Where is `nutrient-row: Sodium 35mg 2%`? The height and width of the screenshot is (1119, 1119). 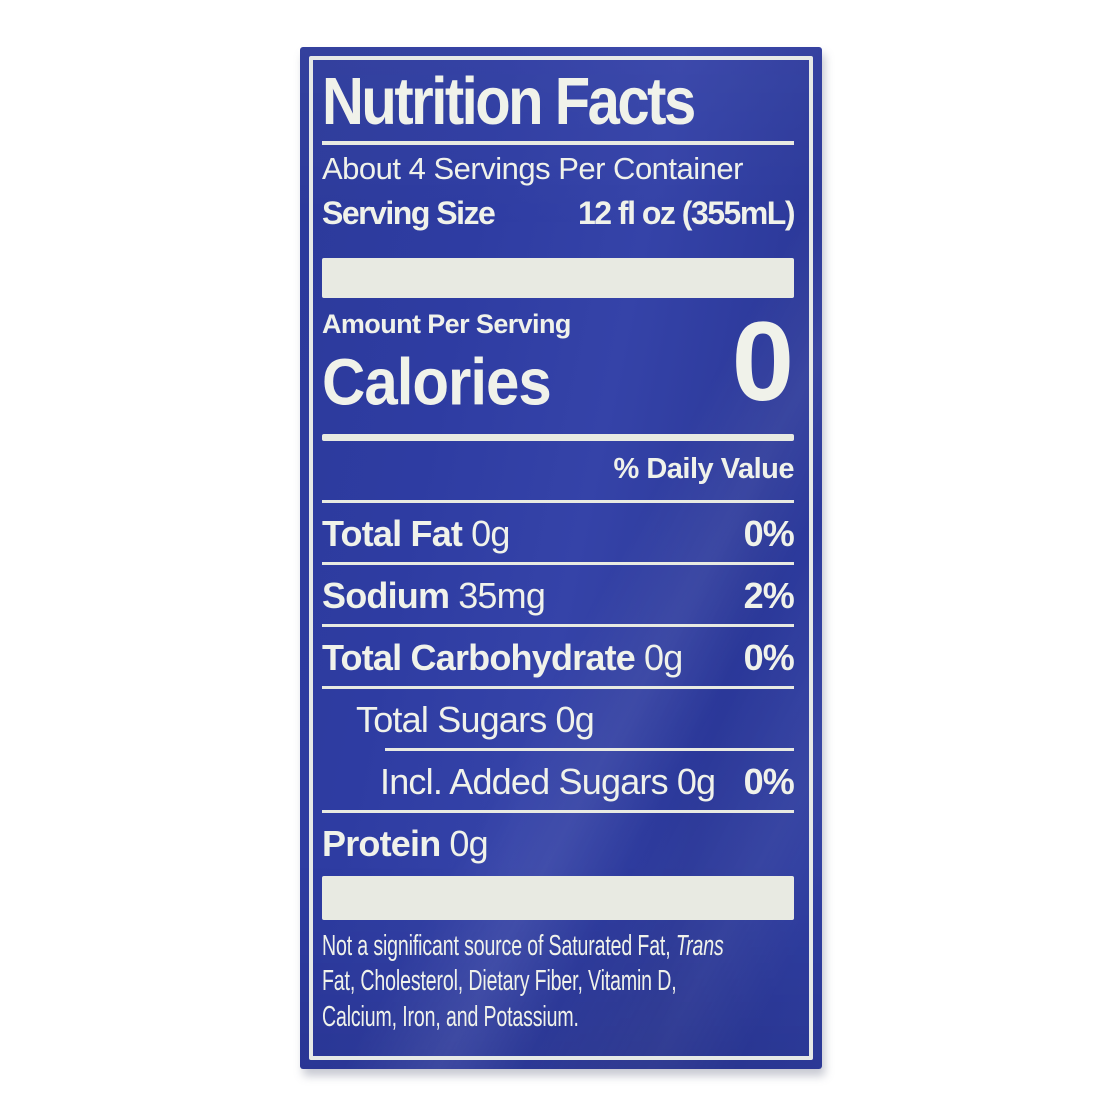 nutrient-row: Sodium 35mg 2% is located at coordinates (558, 596).